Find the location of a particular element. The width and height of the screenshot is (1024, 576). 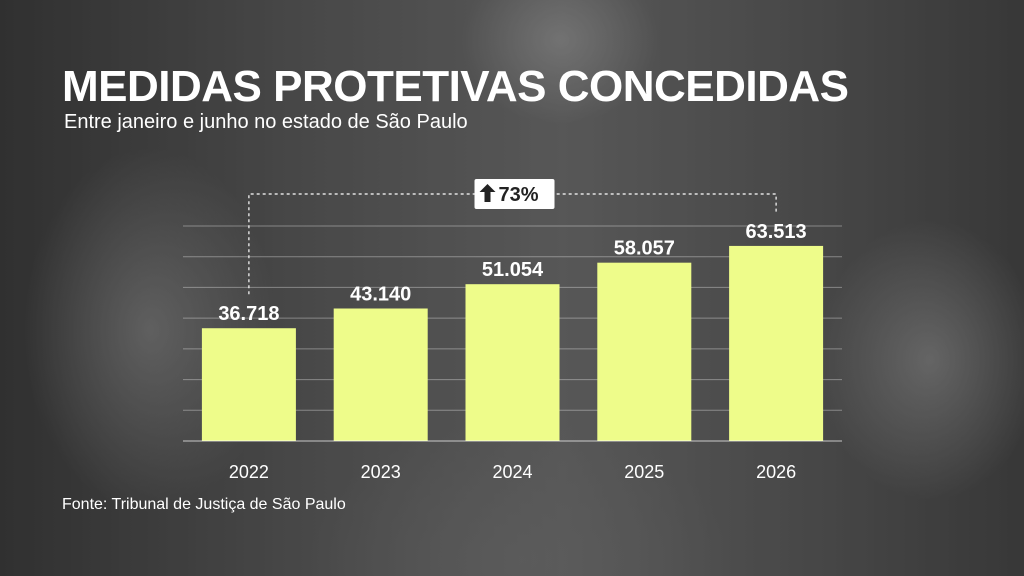

x-tick-2026: 2026 is located at coordinates (776, 472).